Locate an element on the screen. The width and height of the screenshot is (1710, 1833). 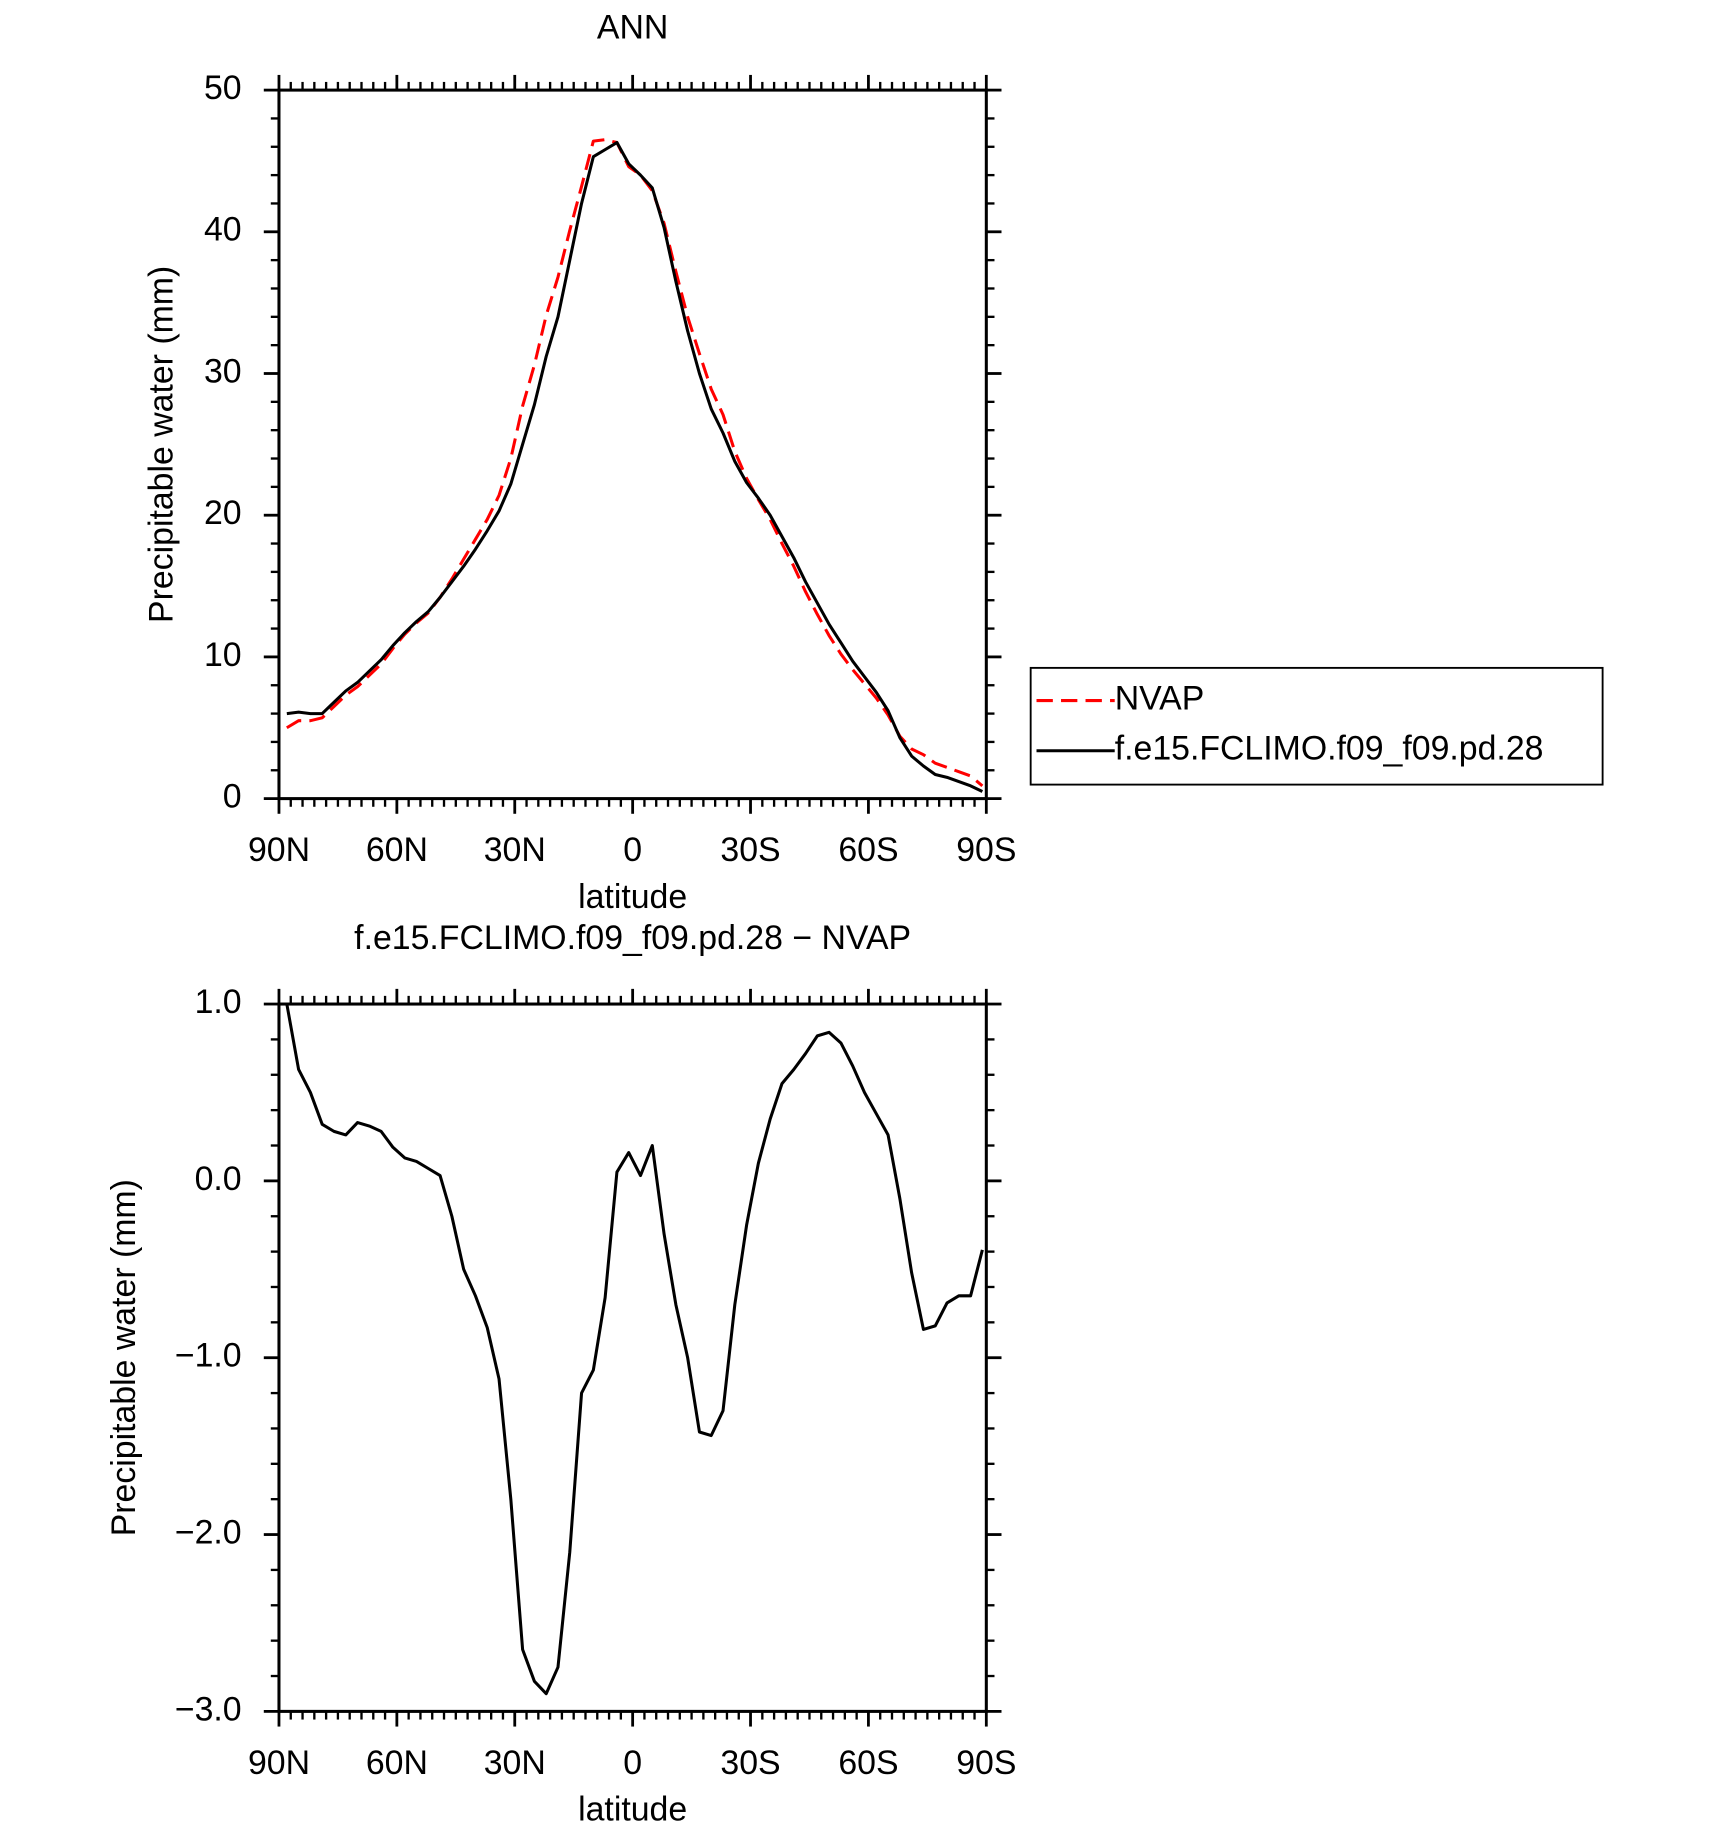
y-tick-label: 1.0 is located at coordinates (218, 1002).